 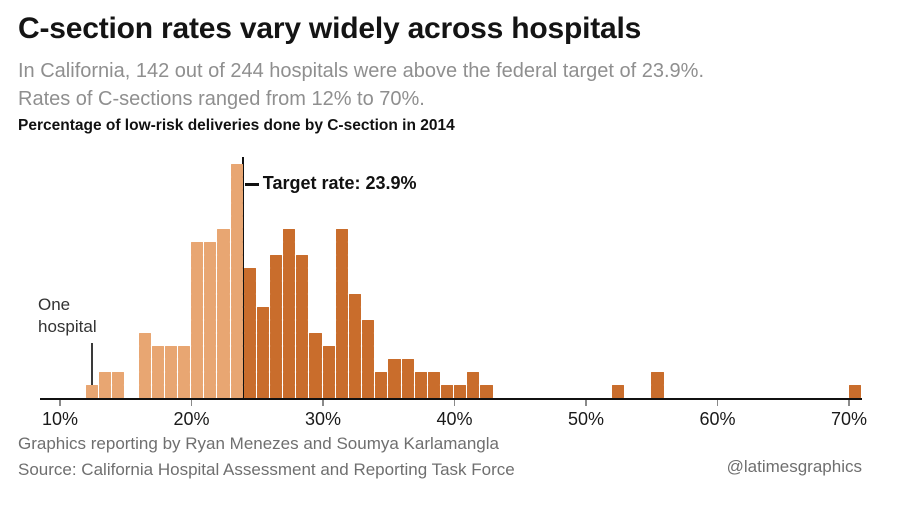 I want to click on x-axis-tick-label: 30%, so click(x=323, y=419).